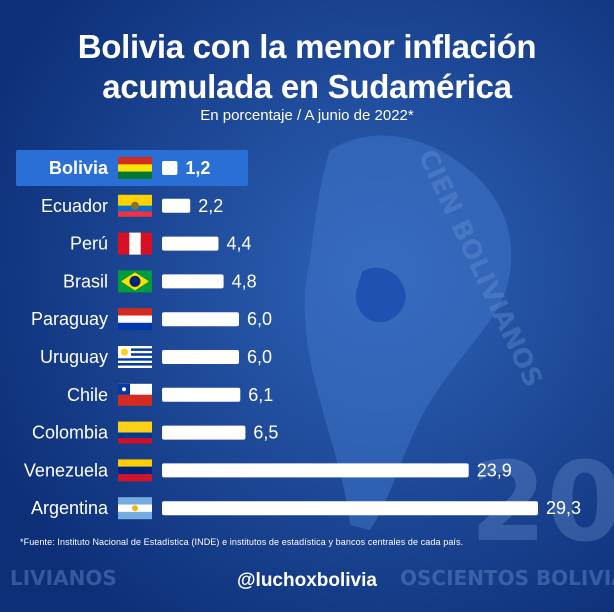 The height and width of the screenshot is (612, 614). Describe the element at coordinates (259, 319) in the screenshot. I see `value-label-paraguay: 6,0` at that location.